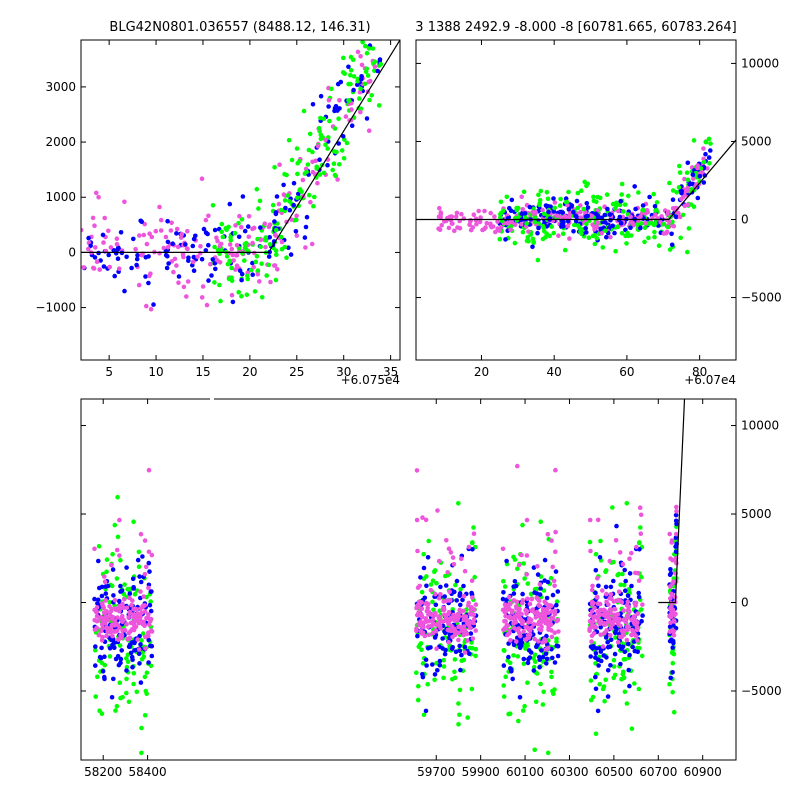  Describe the element at coordinates (703, 772) in the screenshot. I see `x-tick-label: 60900` at that location.